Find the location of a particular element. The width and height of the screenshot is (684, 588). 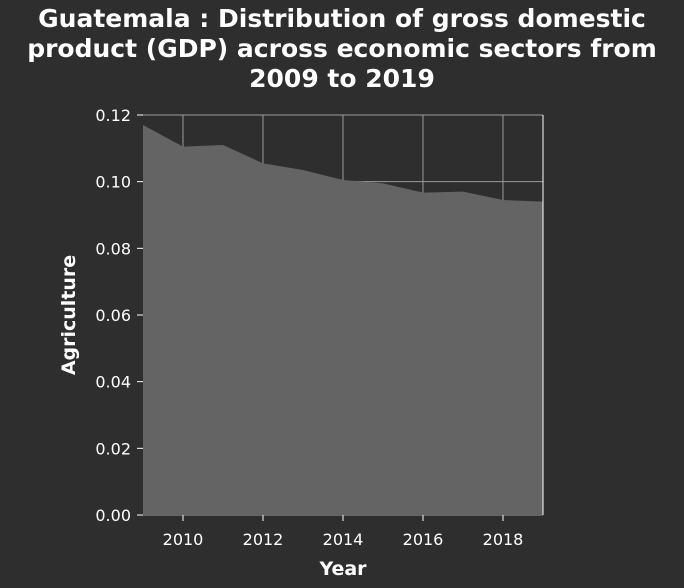

y-tick-label: 0.08 is located at coordinates (113, 248).